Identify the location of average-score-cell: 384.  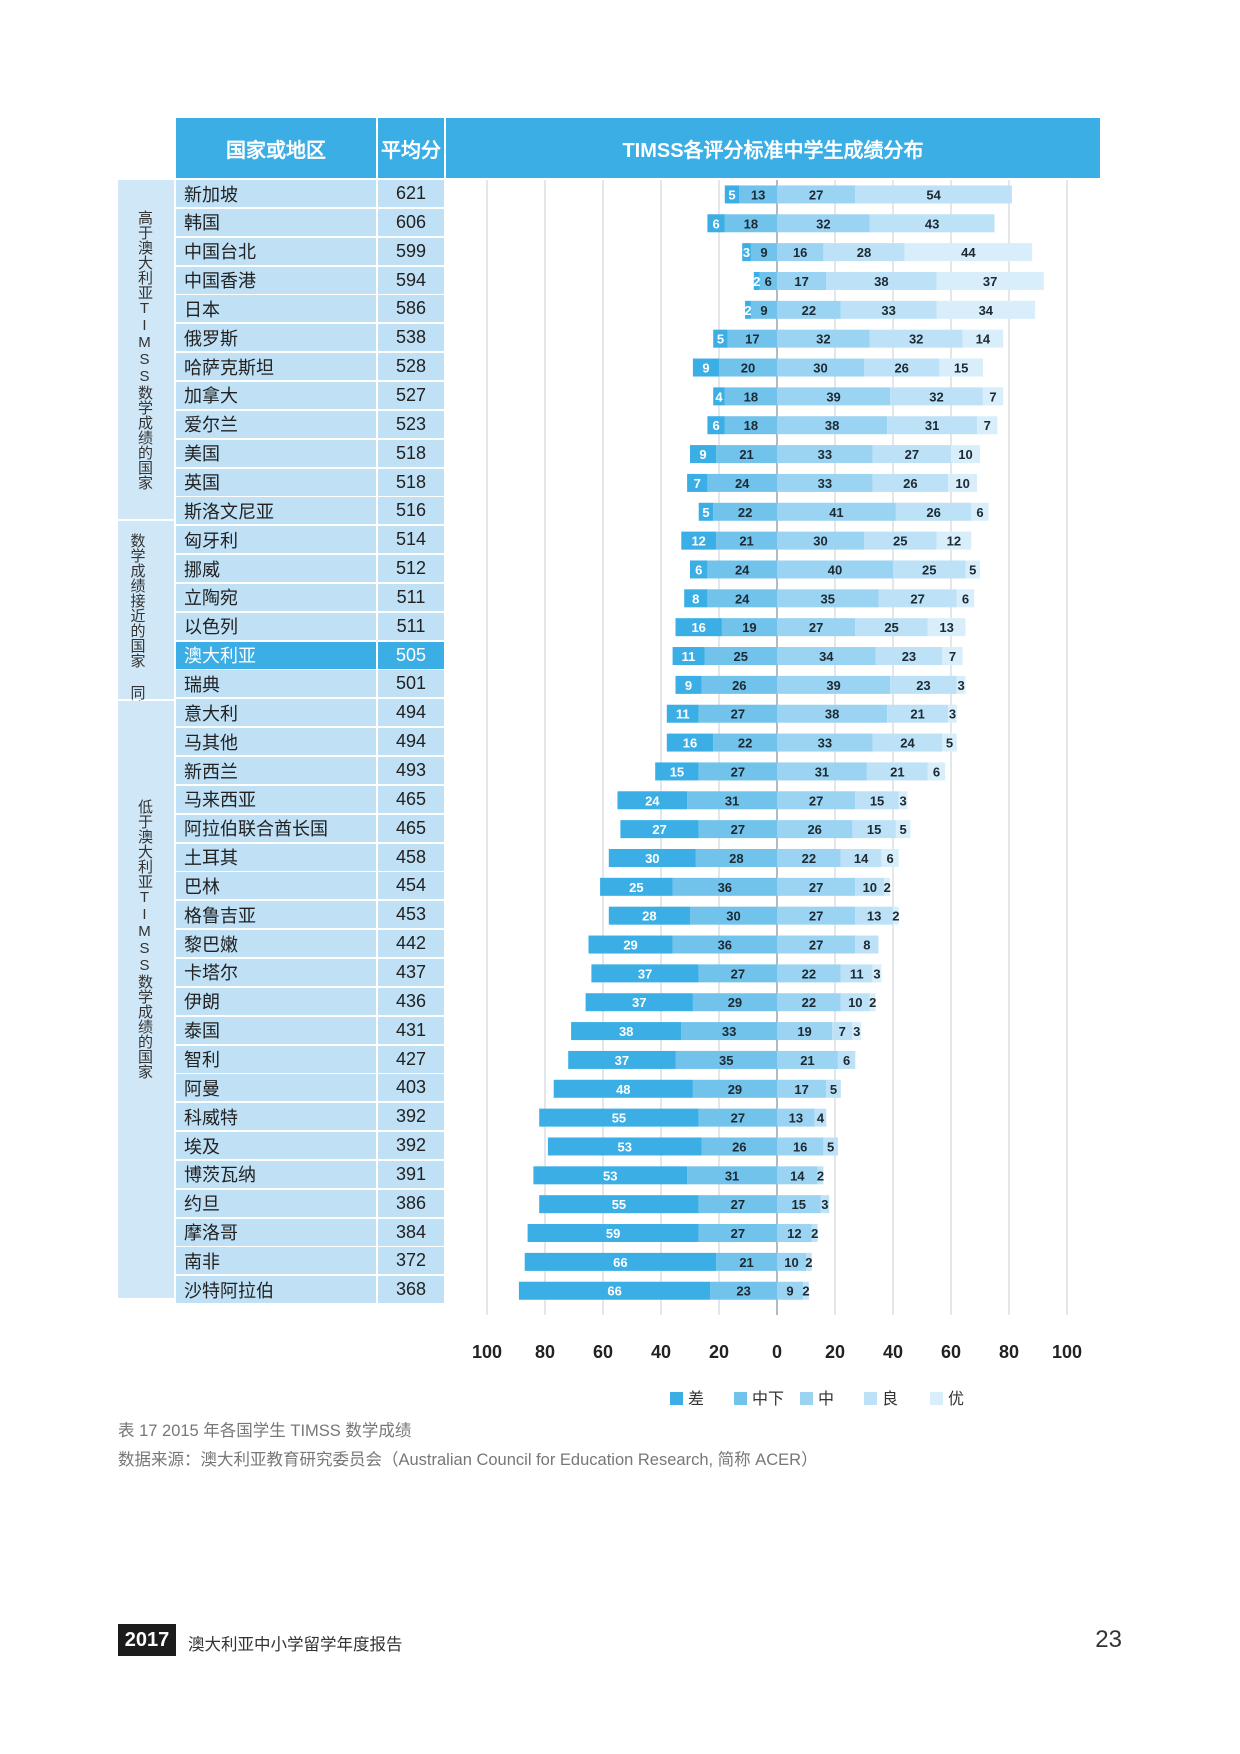
(411, 1232).